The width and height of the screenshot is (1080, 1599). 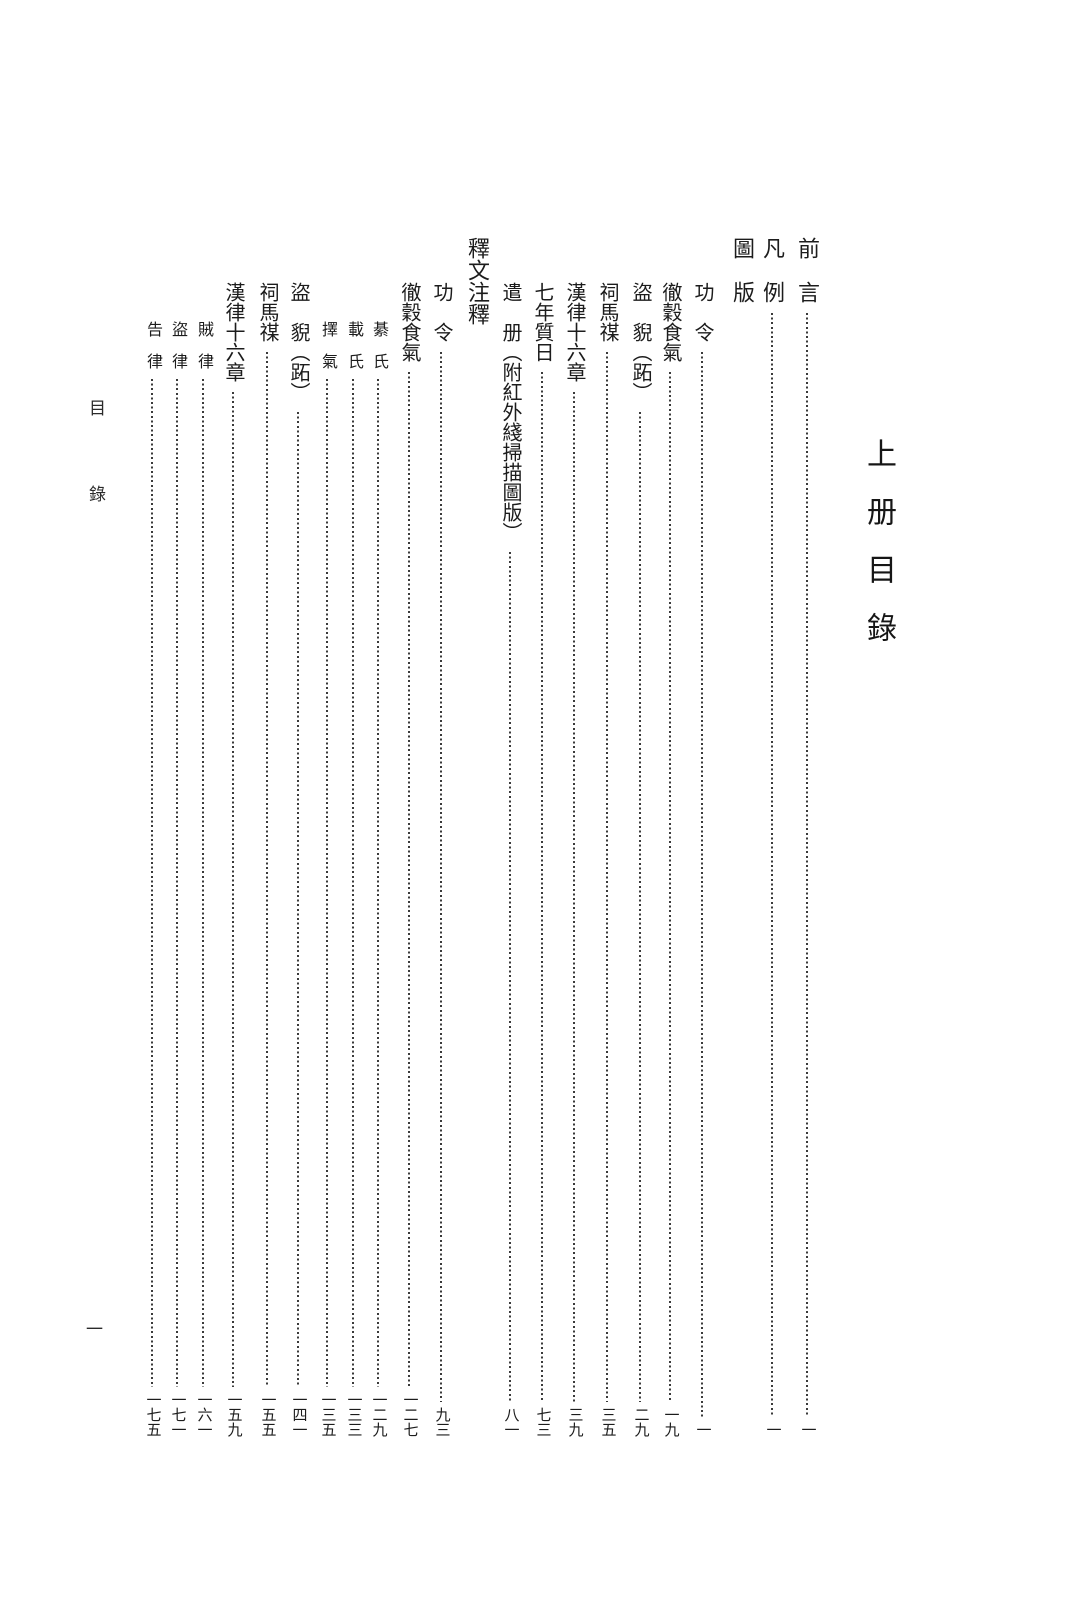 I want to click on toc-entry: 功 令九三, so click(x=441, y=859).